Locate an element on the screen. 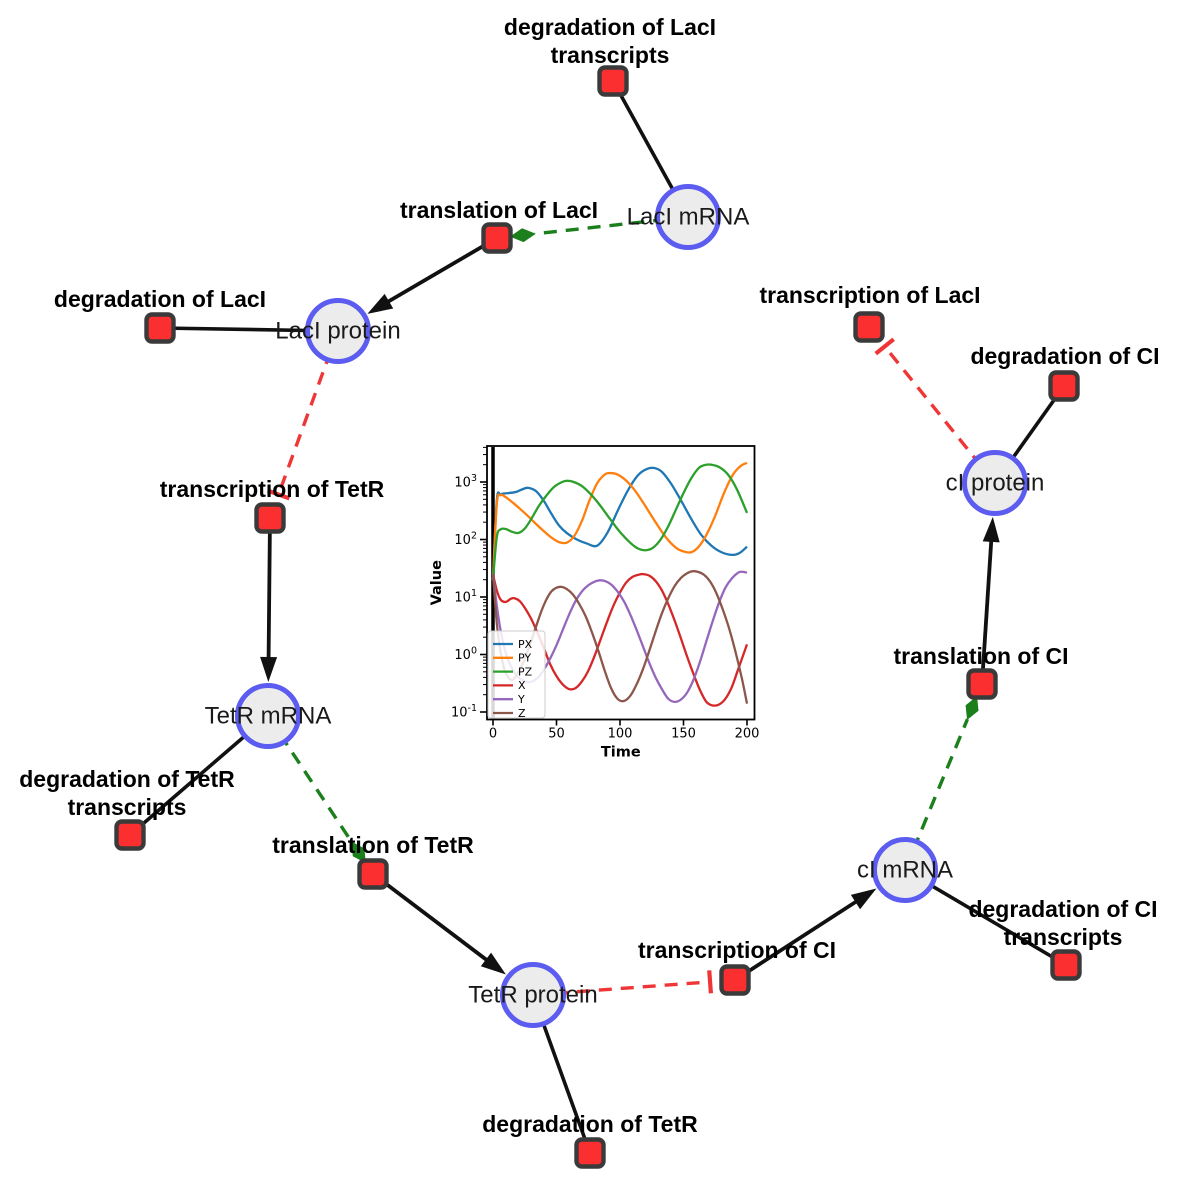  species-node-laci-mrna is located at coordinates (688, 217).